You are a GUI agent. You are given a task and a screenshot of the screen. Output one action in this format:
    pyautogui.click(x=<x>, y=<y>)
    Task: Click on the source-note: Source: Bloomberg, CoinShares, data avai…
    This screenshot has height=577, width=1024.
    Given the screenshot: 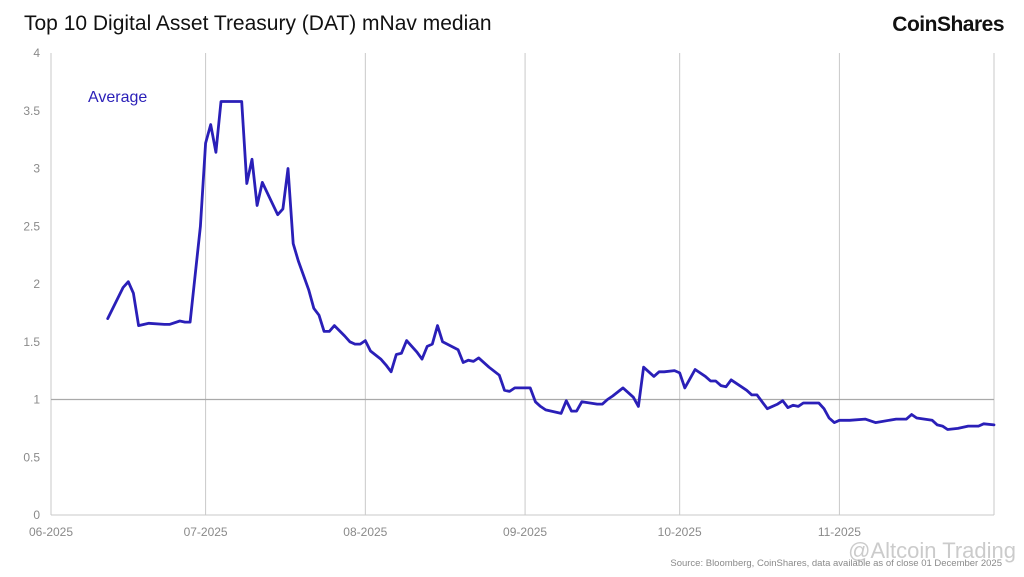 What is the action you would take?
    pyautogui.click(x=836, y=563)
    